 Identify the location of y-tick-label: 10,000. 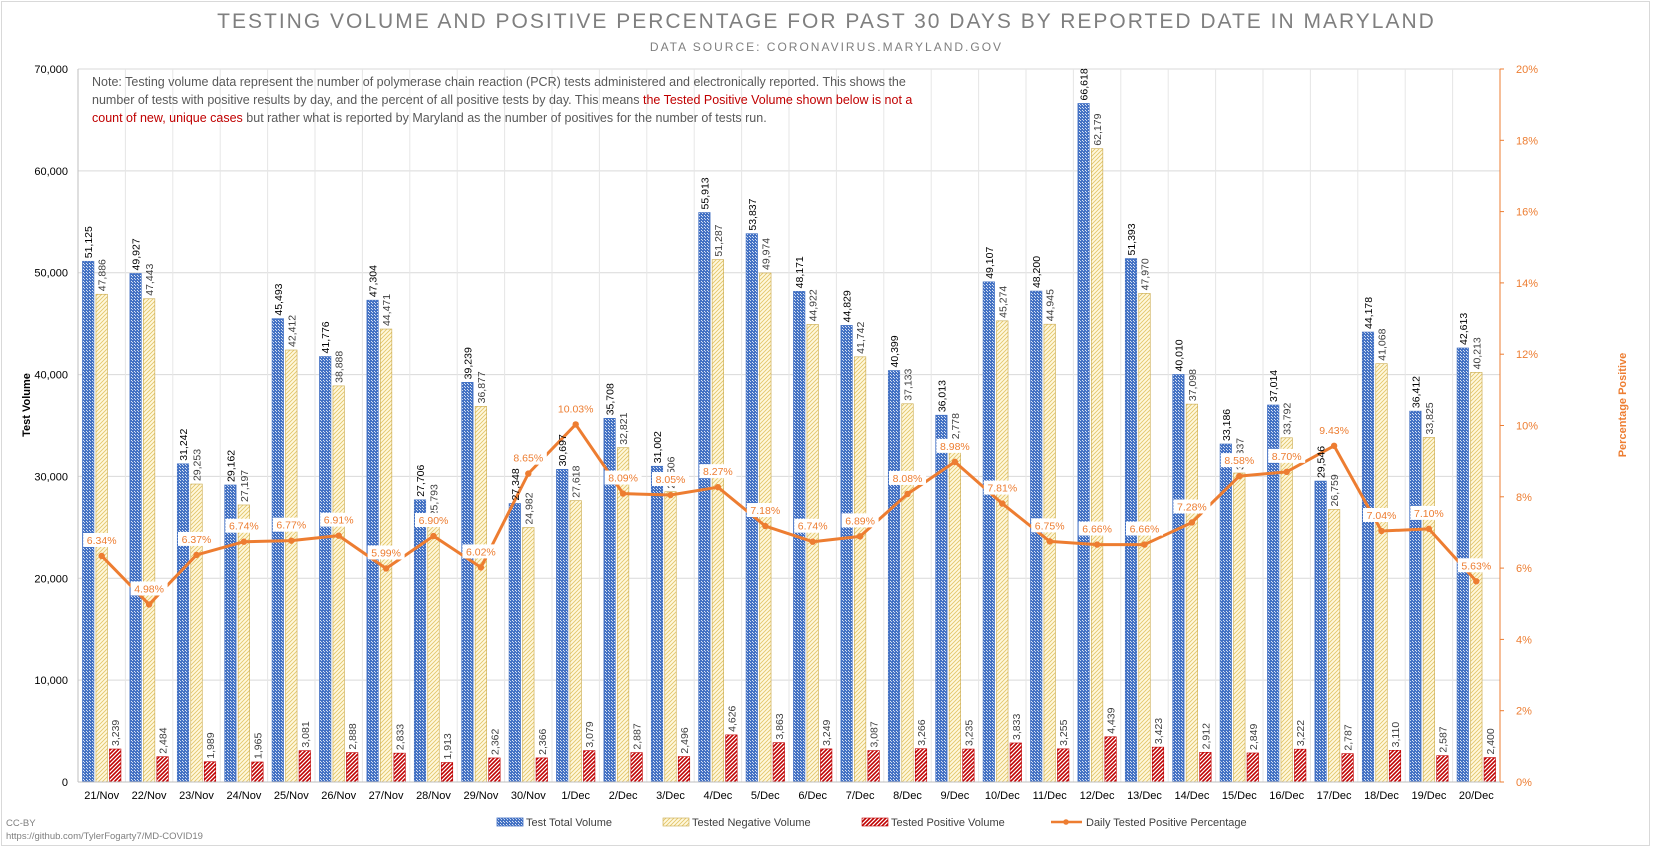
(51, 681).